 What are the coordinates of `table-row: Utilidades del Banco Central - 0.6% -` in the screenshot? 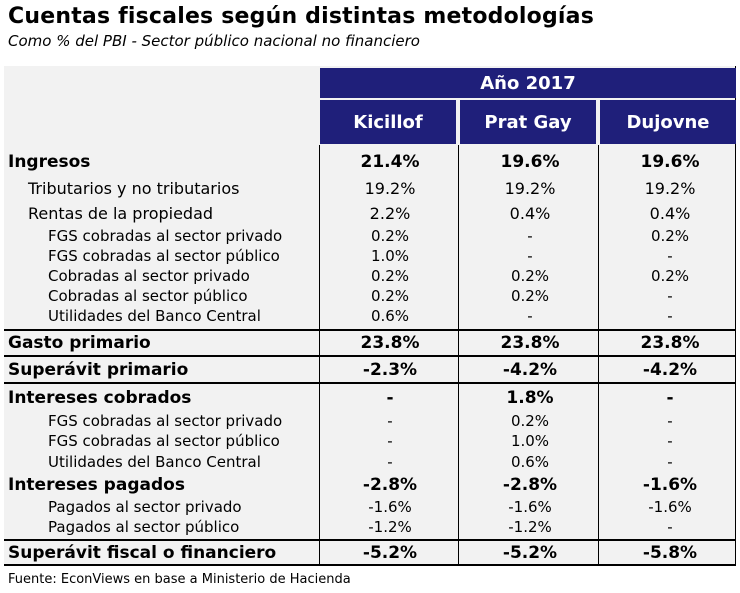 It's located at (370, 462).